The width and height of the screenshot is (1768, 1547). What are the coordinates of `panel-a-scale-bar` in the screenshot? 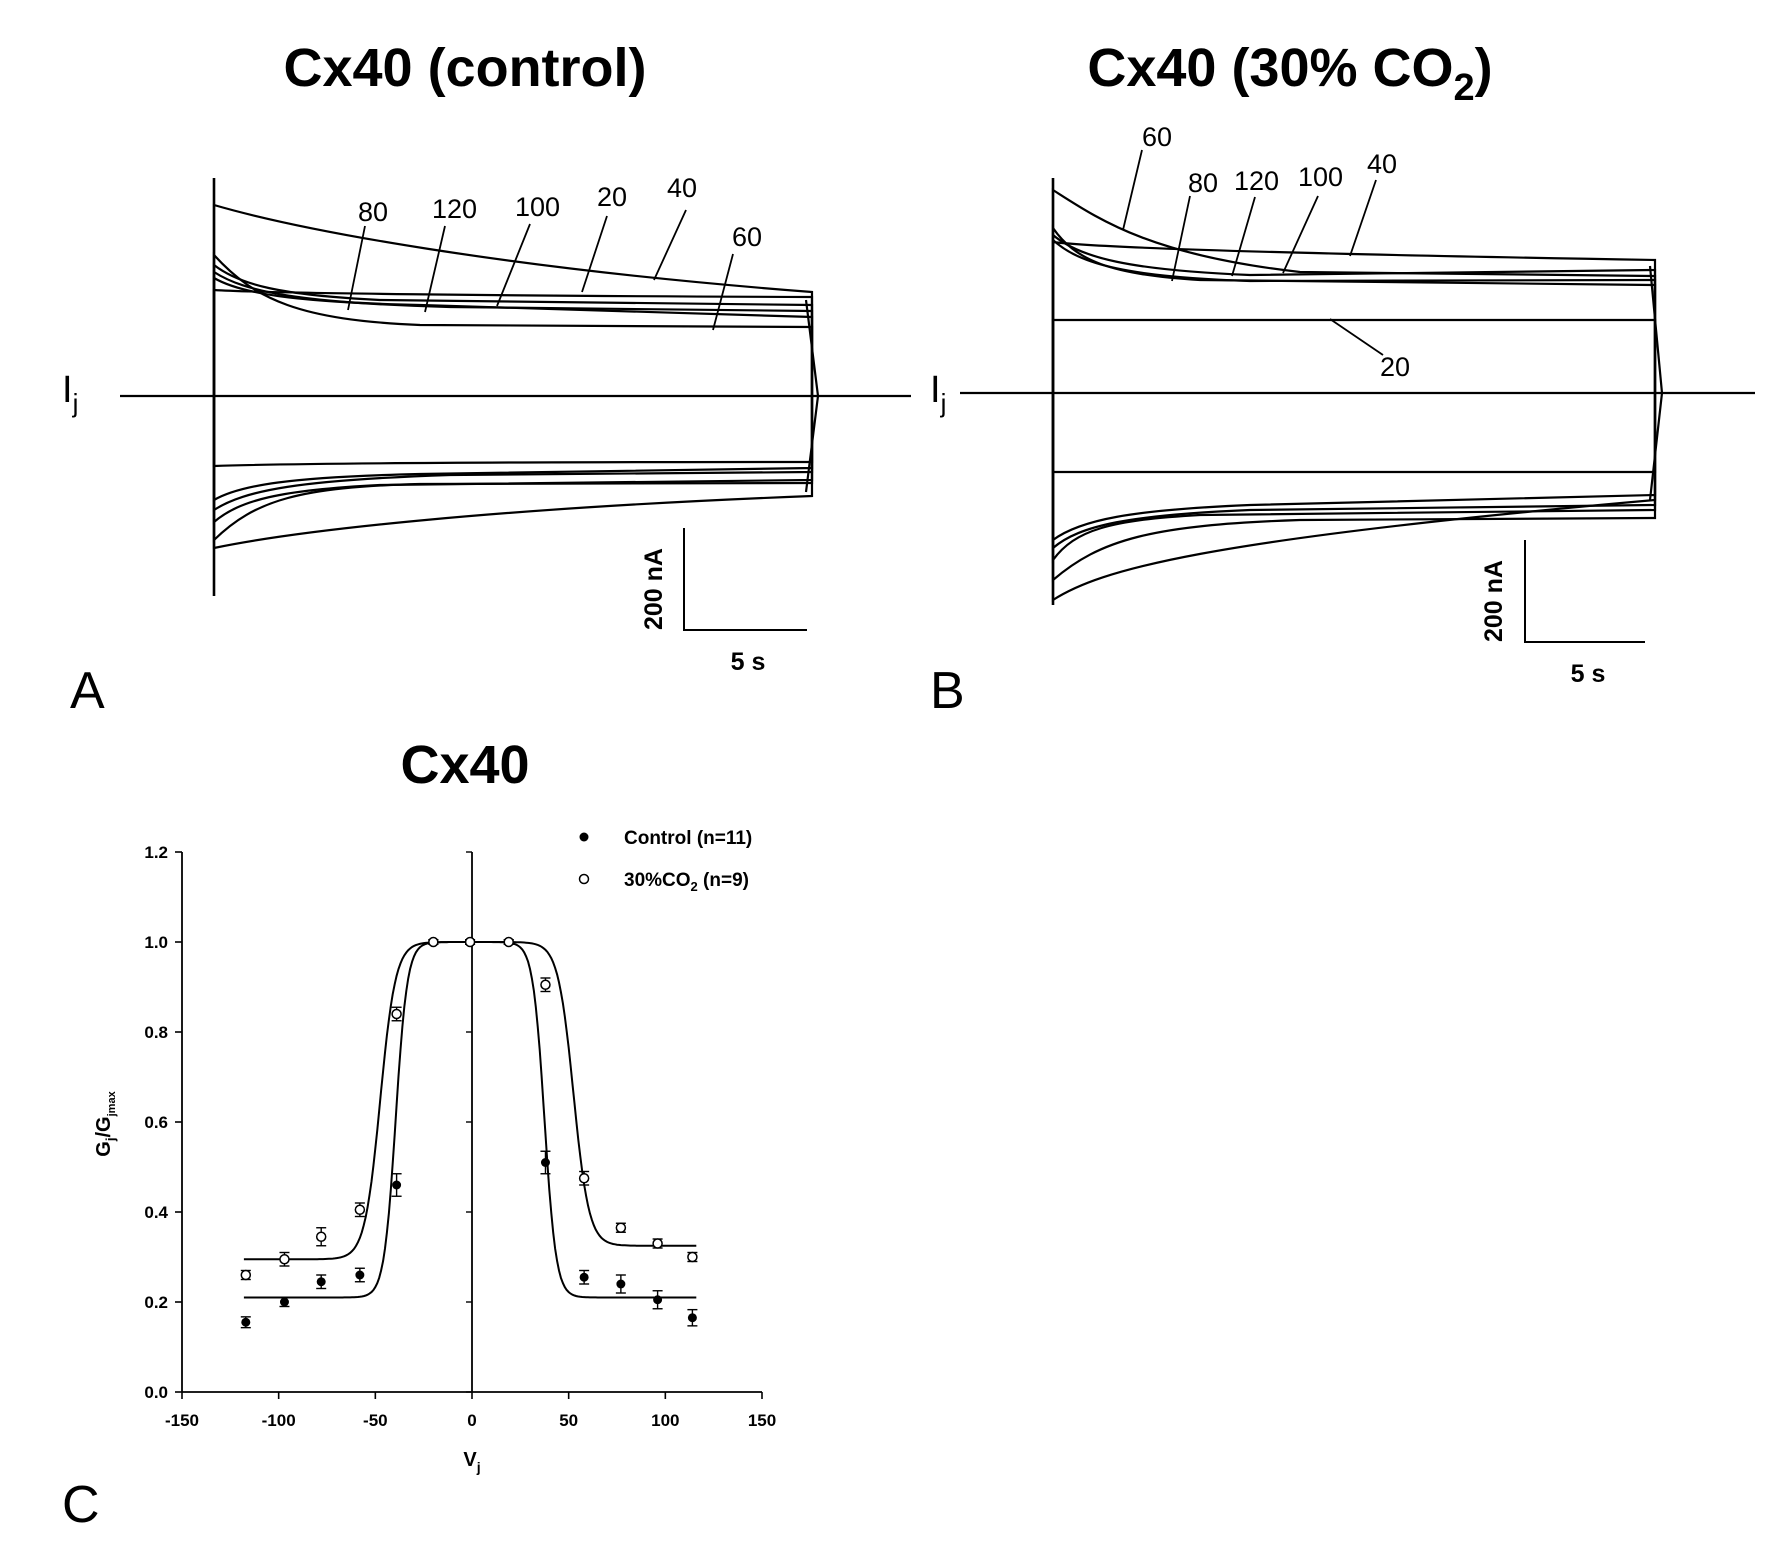 It's located at (745, 579).